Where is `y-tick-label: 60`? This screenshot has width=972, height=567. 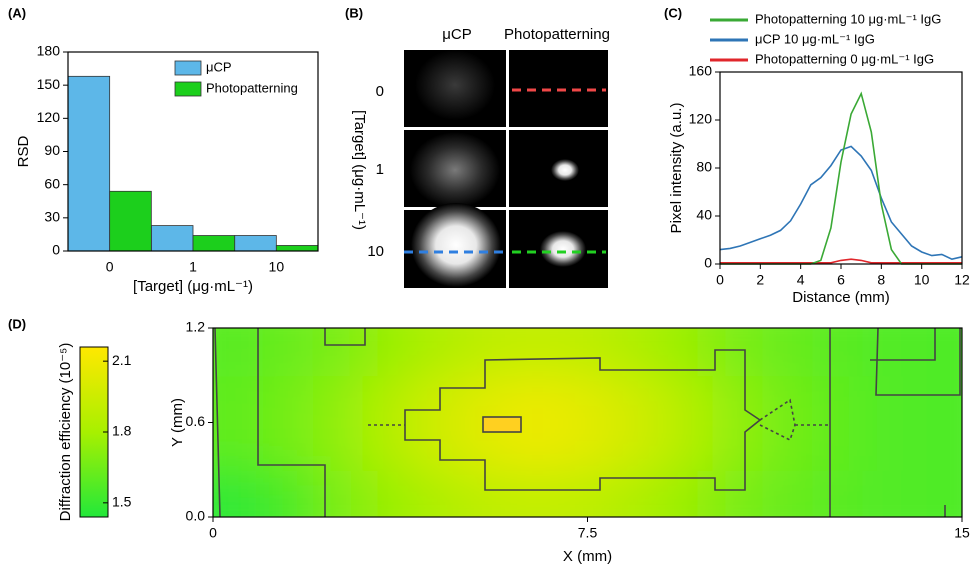
y-tick-label: 60 is located at coordinates (52, 183).